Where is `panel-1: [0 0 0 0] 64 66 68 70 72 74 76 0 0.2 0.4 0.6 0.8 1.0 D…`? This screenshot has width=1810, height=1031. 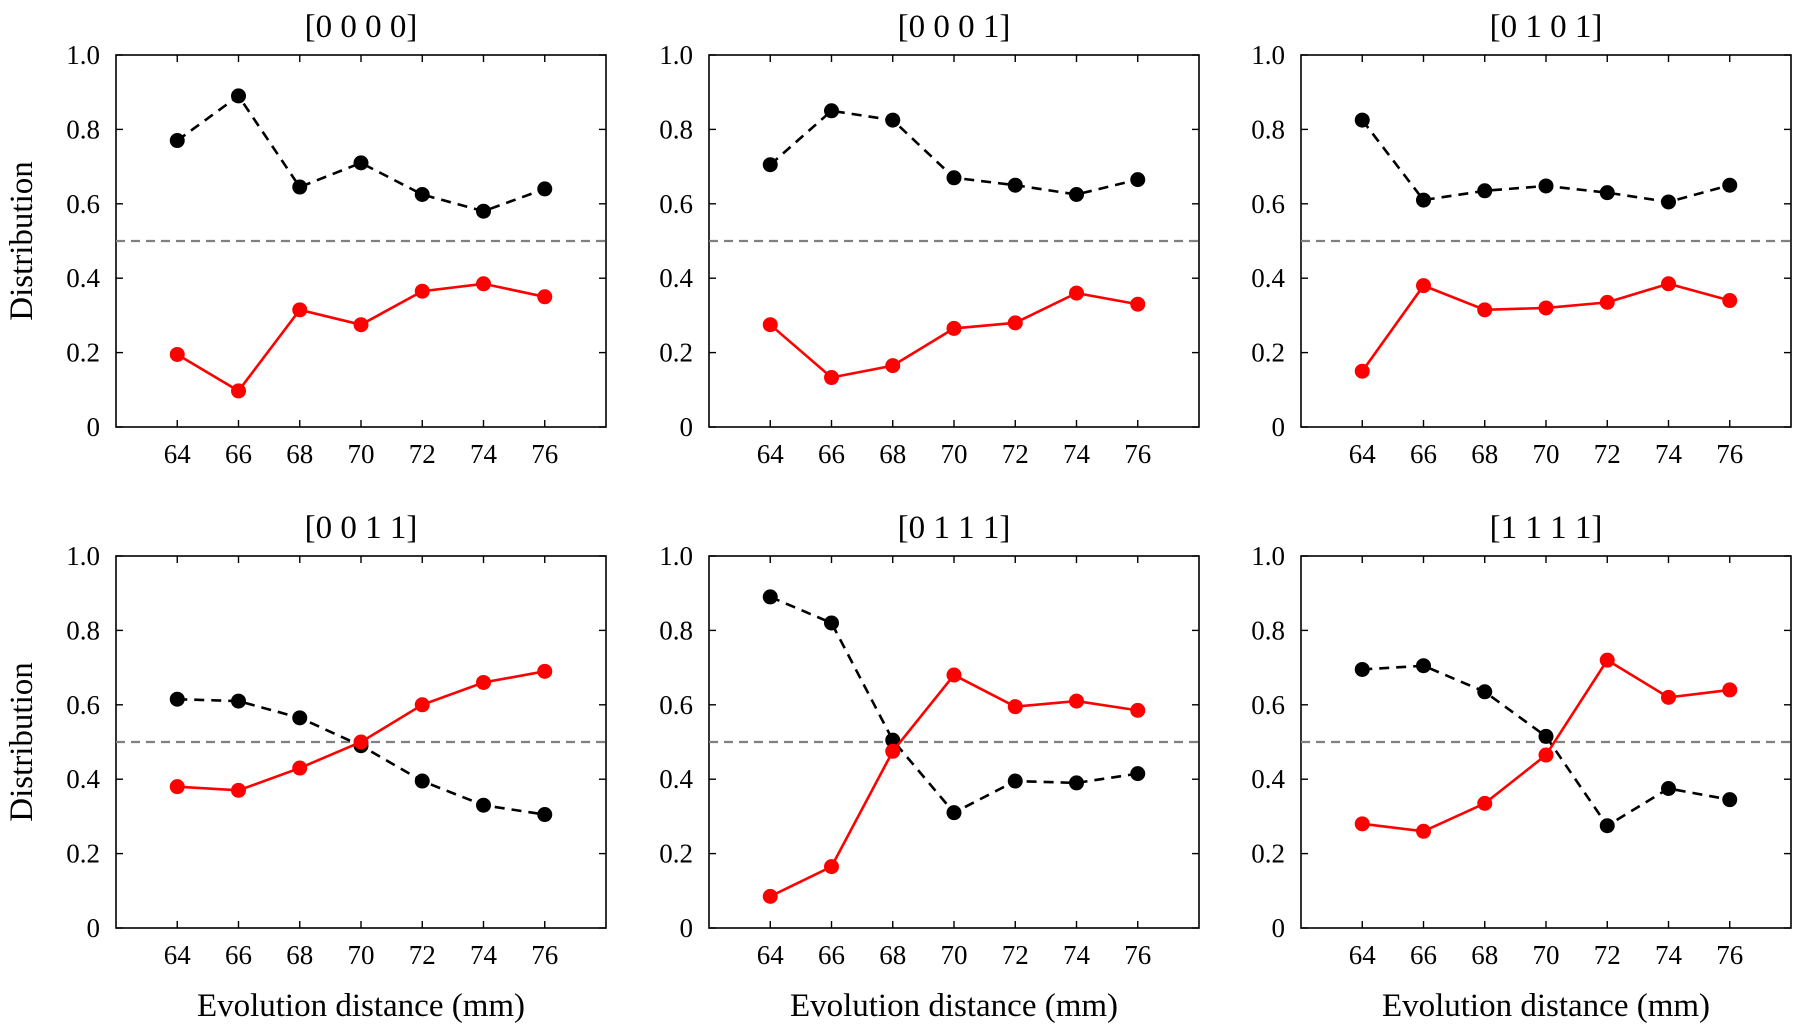 panel-1: [0 0 0 0] 64 66 68 70 72 74 76 0 0.2 0.4 0.6 0.8 1.0 D… is located at coordinates (305, 239).